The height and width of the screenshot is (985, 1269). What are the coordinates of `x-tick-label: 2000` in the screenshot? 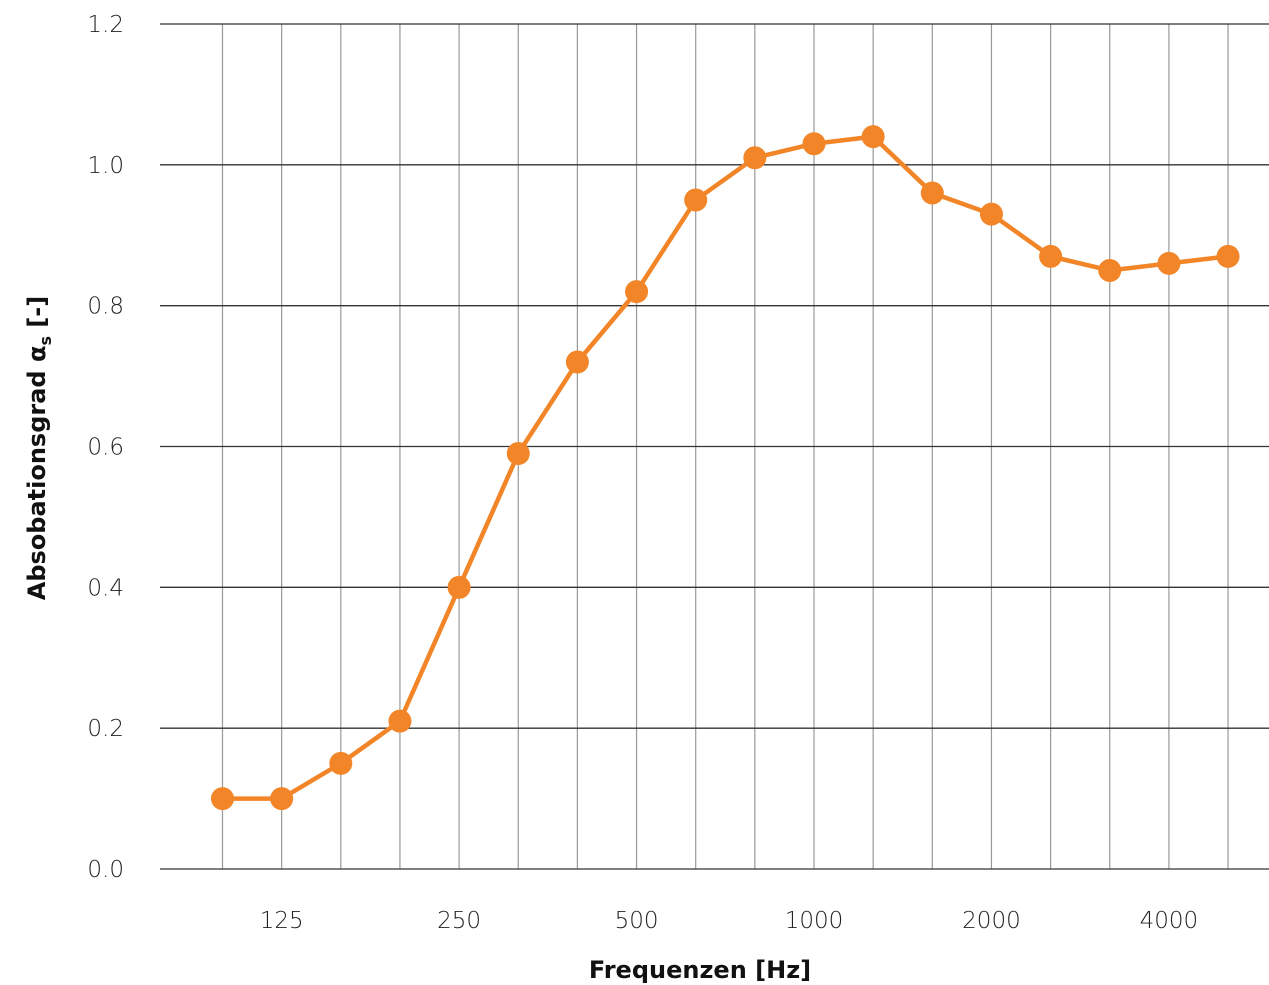 It's located at (991, 921).